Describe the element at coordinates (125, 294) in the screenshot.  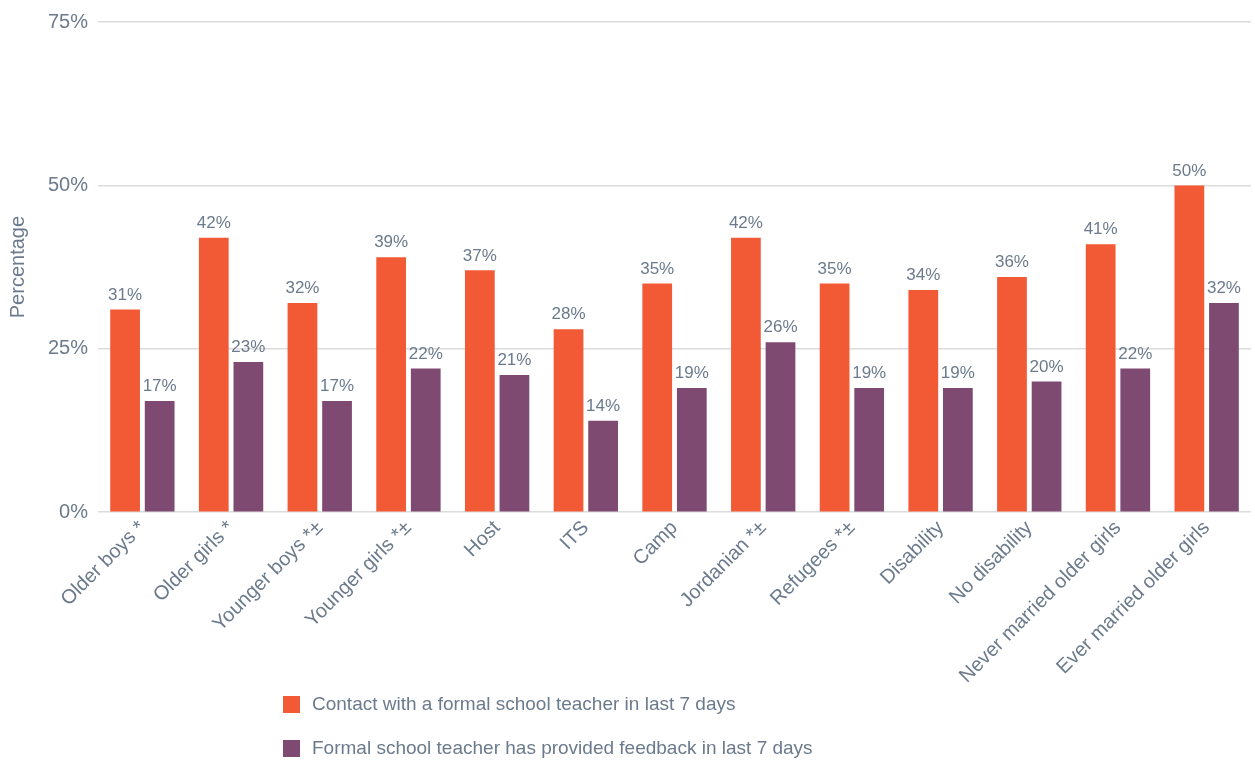
I see `data-label: 31%` at that location.